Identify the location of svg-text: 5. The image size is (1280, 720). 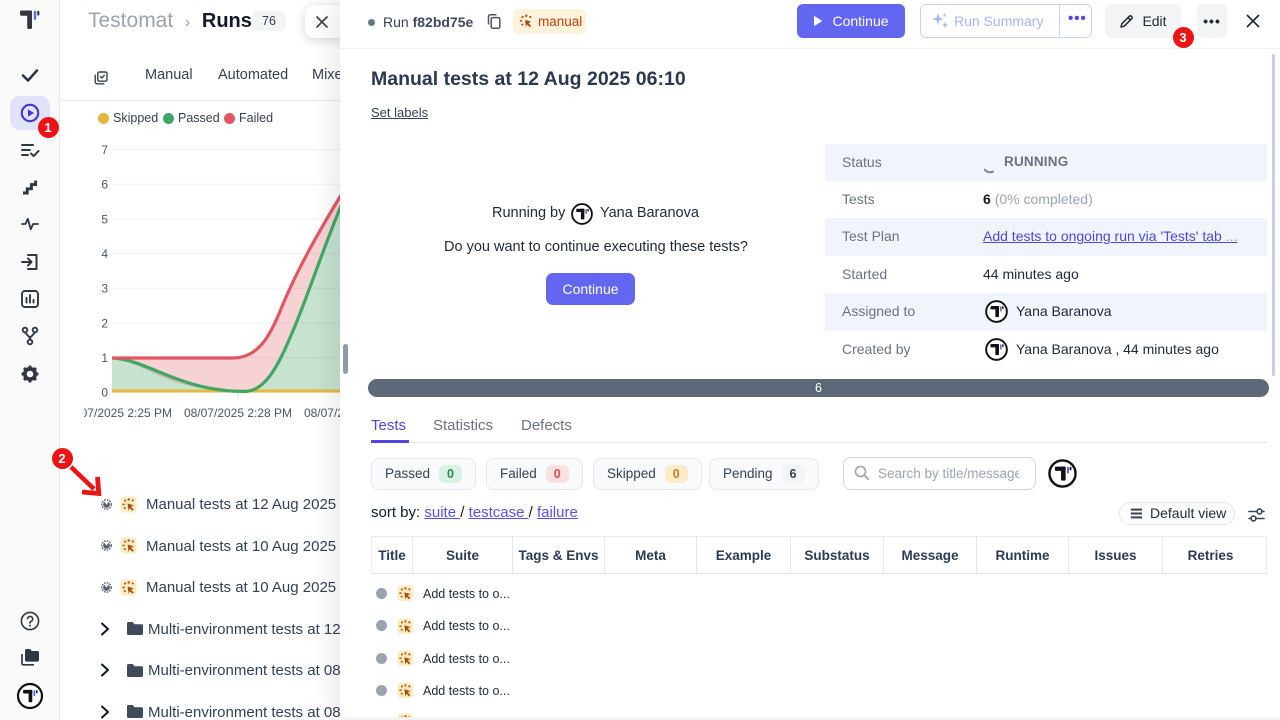
(104, 219).